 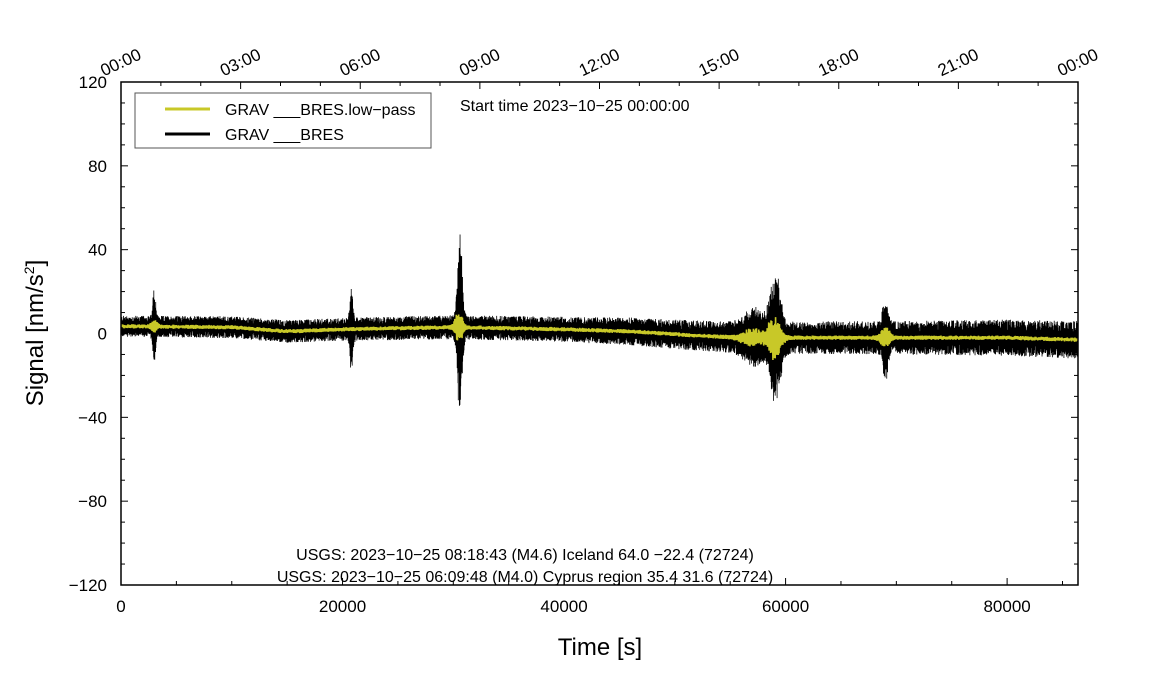 I want to click on top-tick-label-4: 12:00, so click(x=599, y=62).